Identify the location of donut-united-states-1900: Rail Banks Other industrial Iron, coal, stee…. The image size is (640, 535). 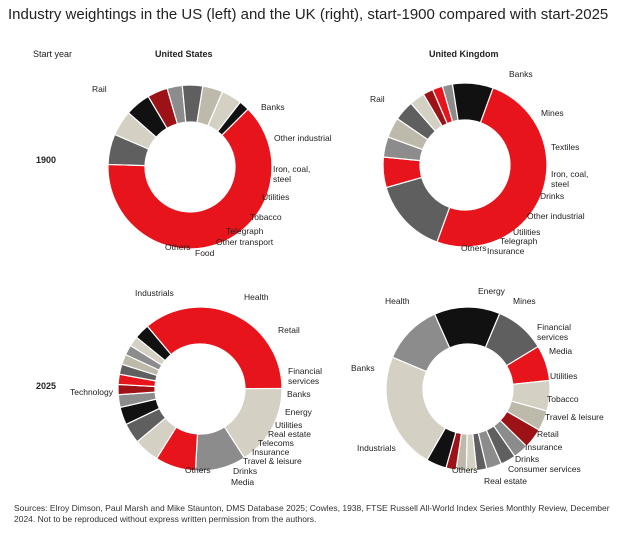
(212, 171).